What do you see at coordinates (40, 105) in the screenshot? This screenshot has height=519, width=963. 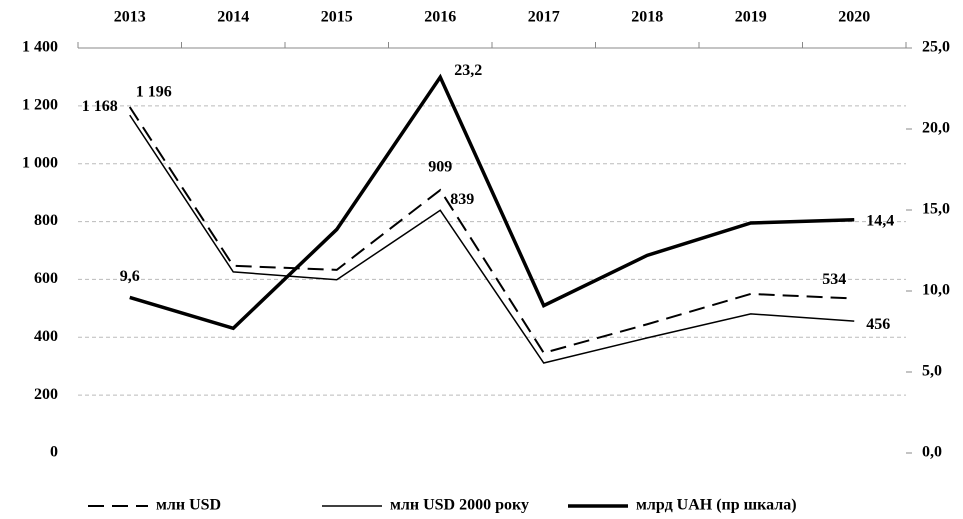 I see `y-tick-label: 1 200` at bounding box center [40, 105].